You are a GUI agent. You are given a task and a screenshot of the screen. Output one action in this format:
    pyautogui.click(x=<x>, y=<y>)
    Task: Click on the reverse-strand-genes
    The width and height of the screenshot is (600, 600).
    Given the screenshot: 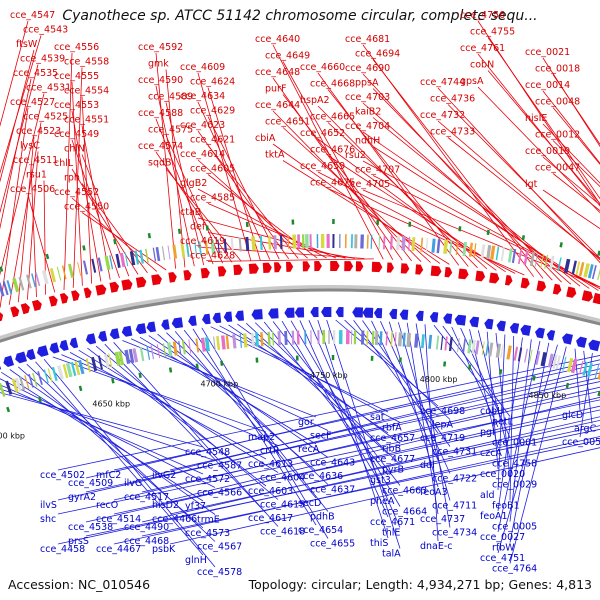 What is the action you would take?
    pyautogui.click(x=300, y=338)
    